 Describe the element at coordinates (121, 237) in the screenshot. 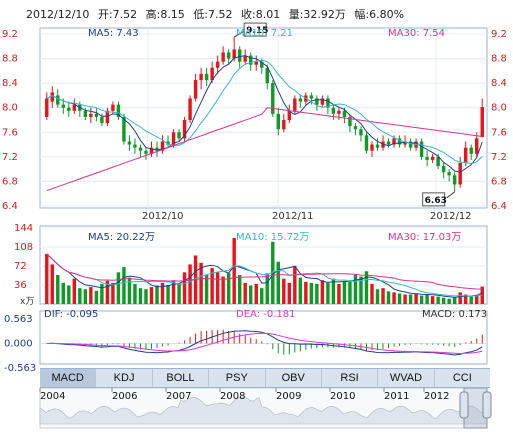

I see `volume-ma5-label: MA5: 20.22万` at that location.